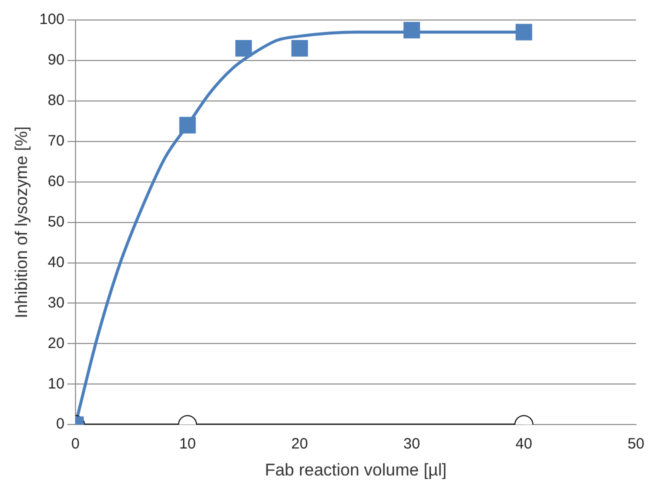 Image resolution: width=664 pixels, height=493 pixels. I want to click on y-tick-label: 30, so click(56, 303).